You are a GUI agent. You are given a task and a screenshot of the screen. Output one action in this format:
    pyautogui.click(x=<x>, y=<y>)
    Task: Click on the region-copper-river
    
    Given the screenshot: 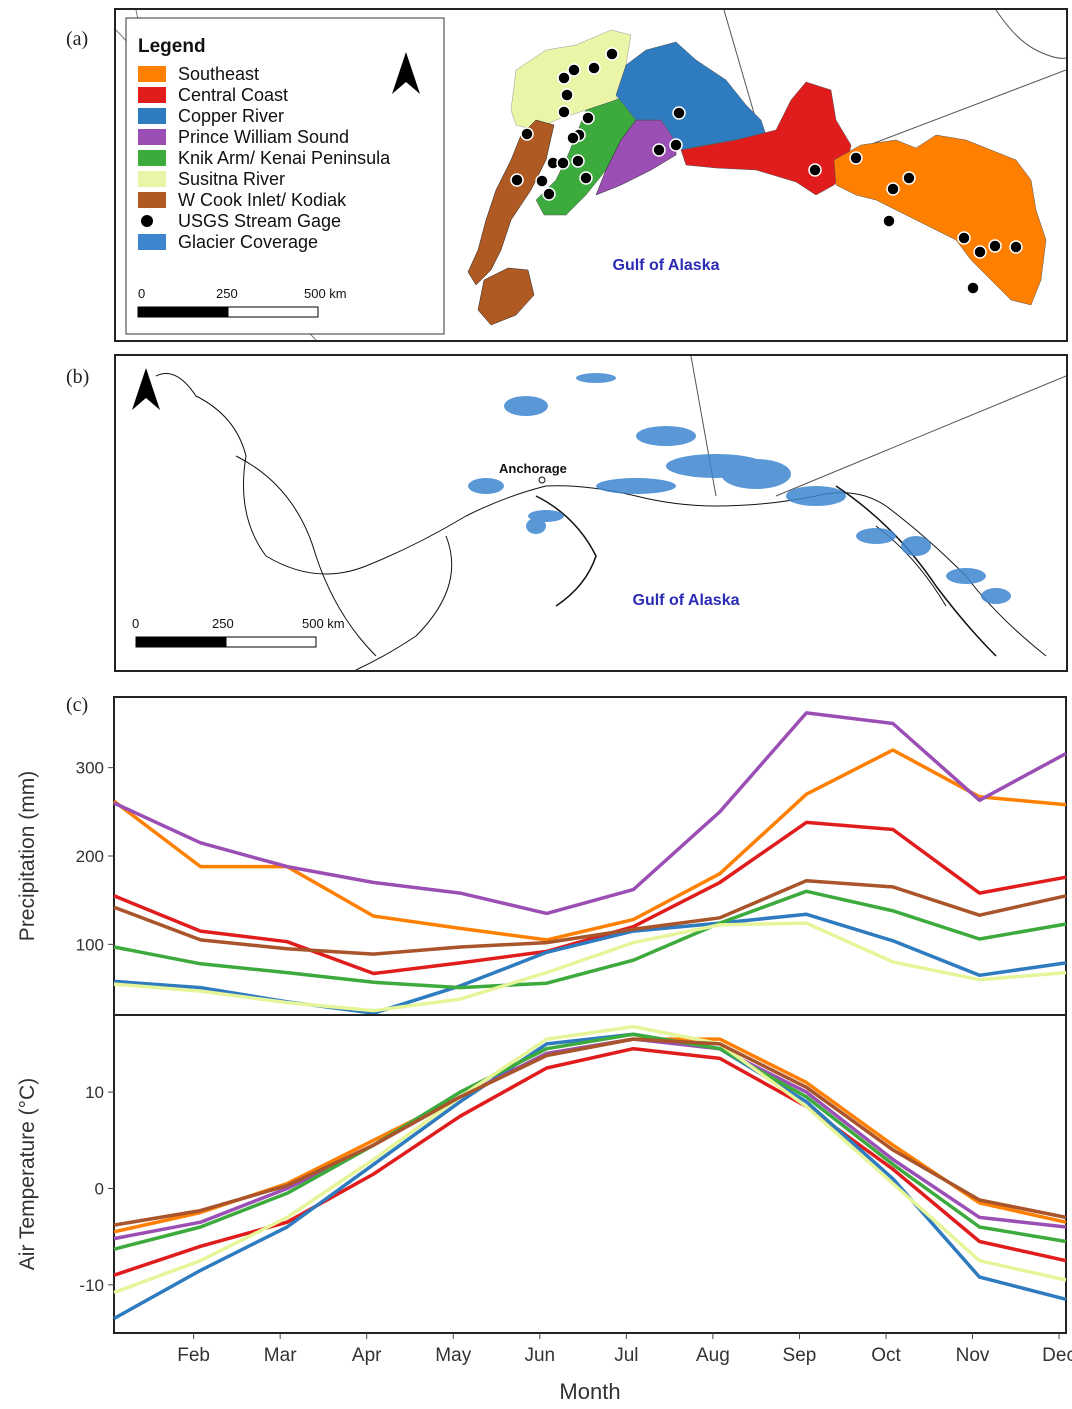 What is the action you would take?
    pyautogui.click(x=691, y=96)
    